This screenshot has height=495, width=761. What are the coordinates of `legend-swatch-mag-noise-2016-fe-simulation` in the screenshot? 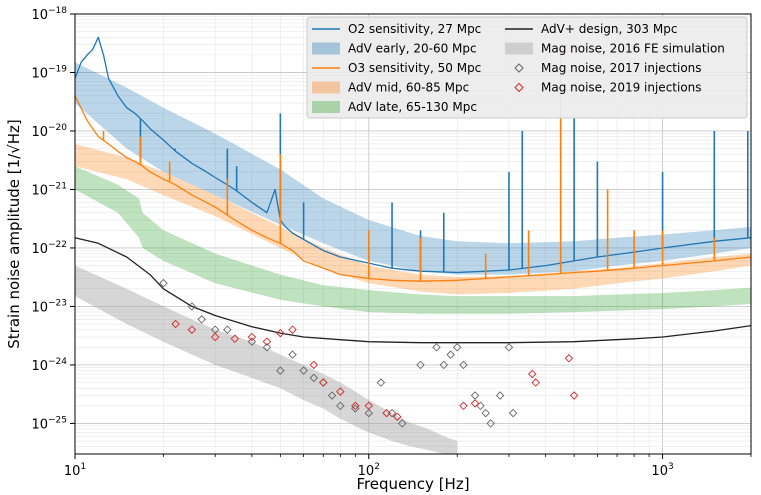 It's located at (519, 48).